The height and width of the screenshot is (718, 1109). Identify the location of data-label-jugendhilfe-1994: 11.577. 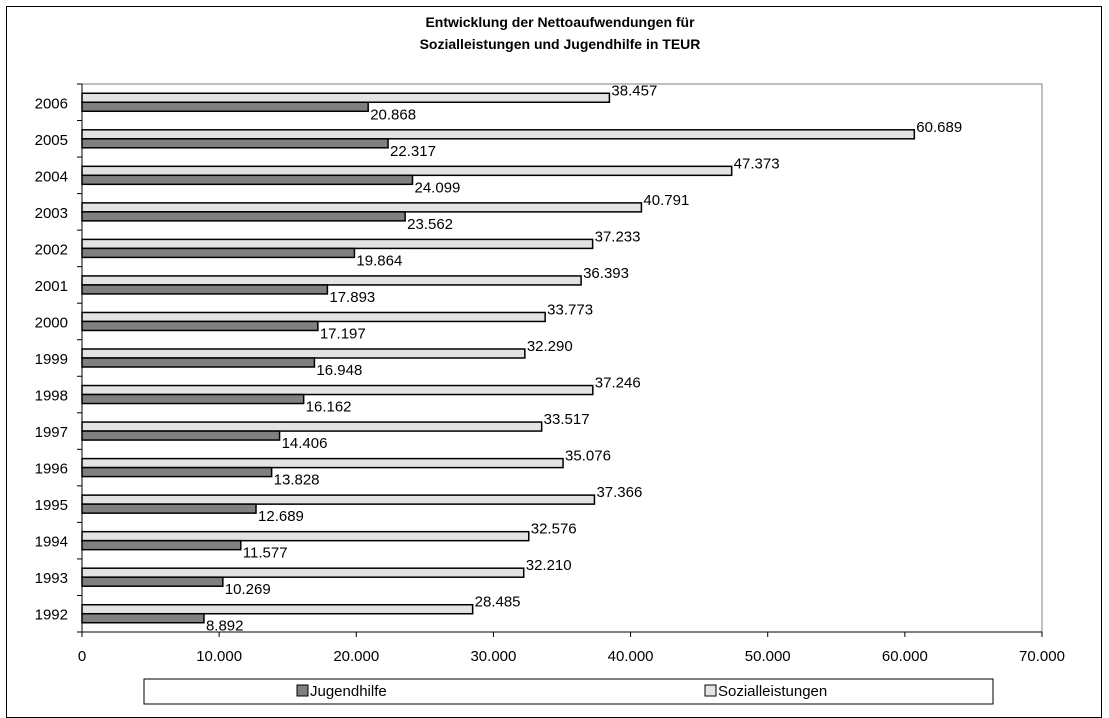
(265, 553).